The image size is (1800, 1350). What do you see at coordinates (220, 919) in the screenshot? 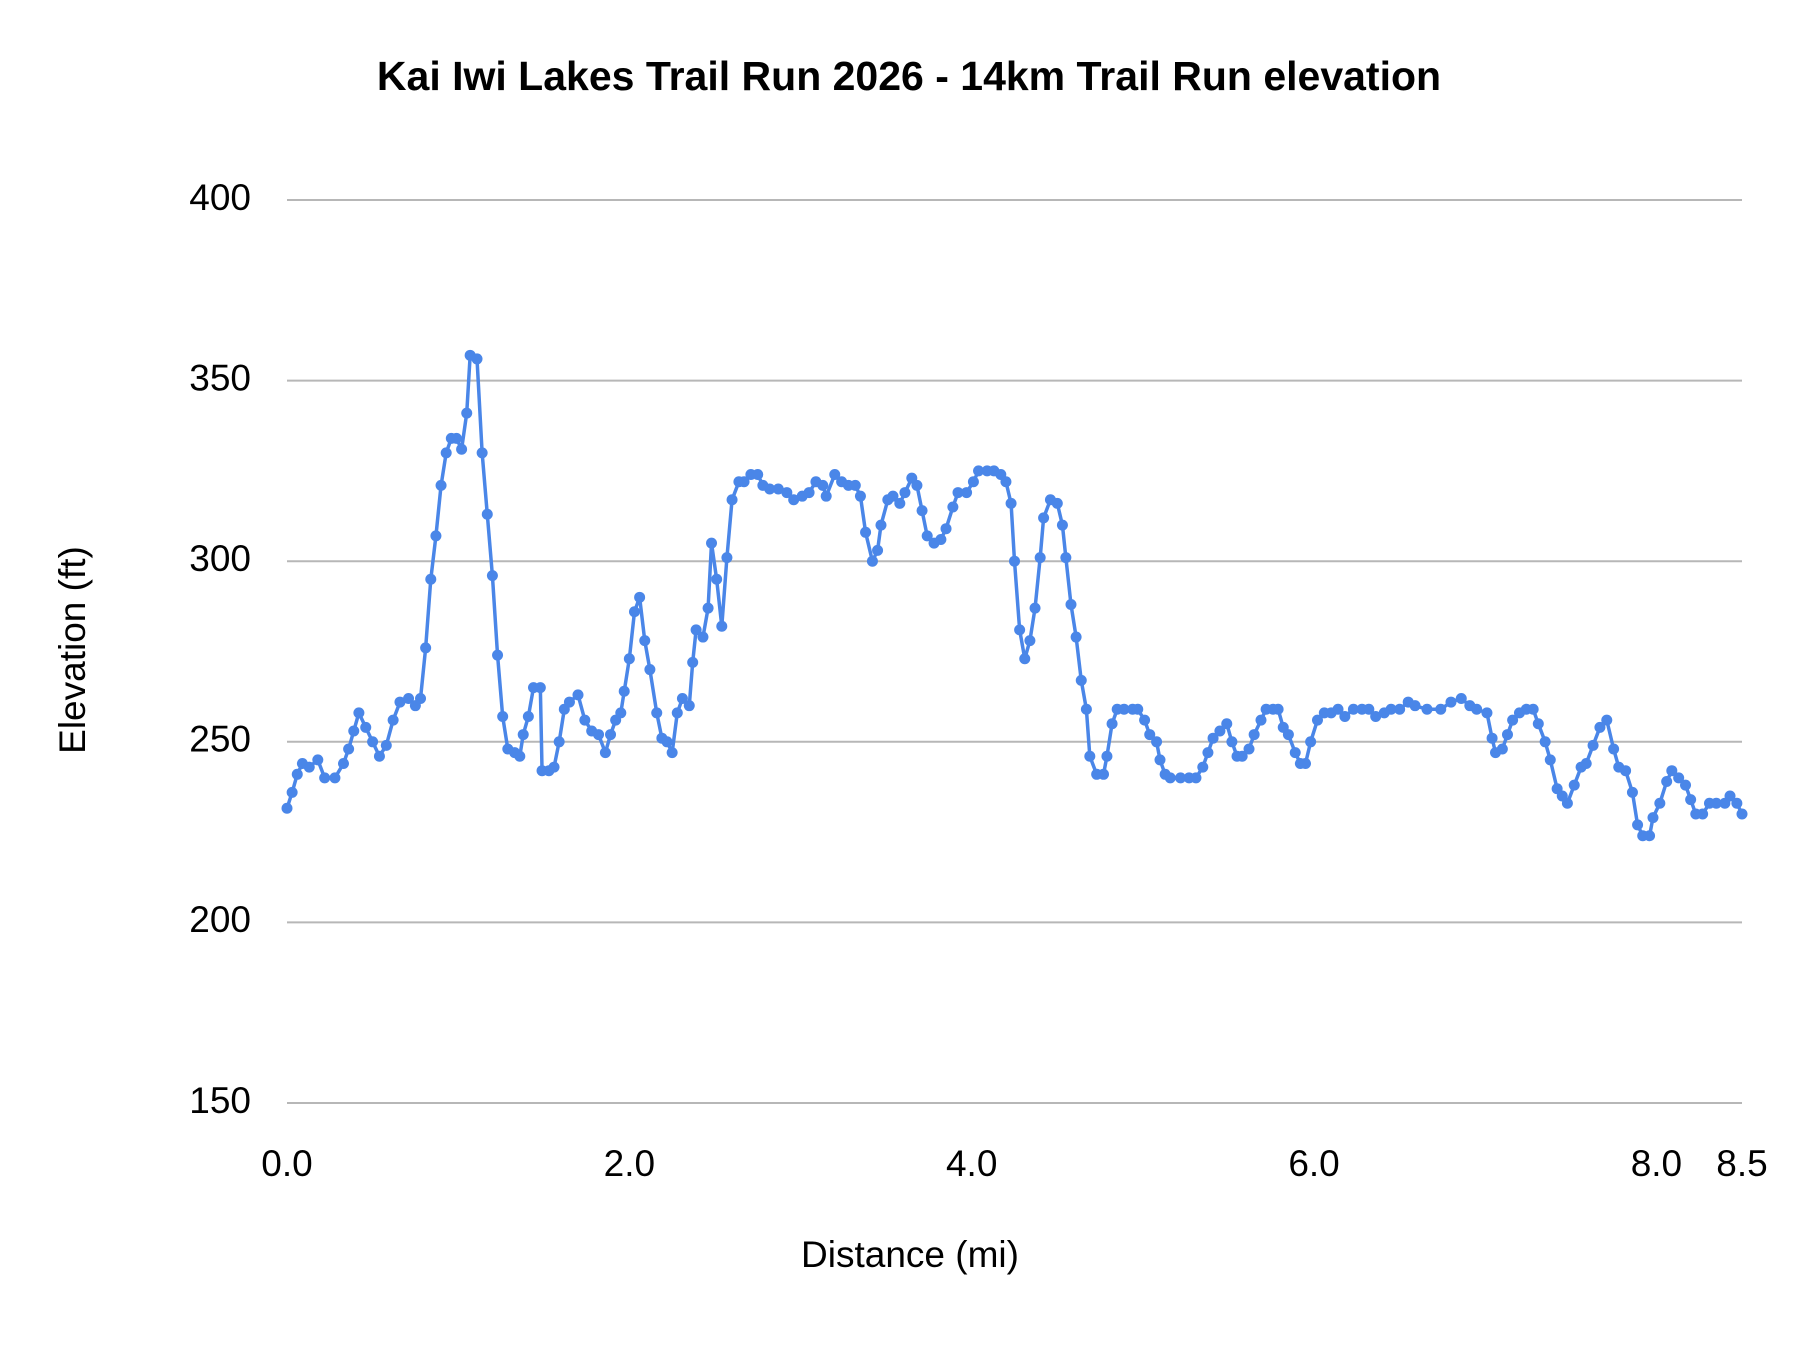
I see `y-tick-label: 200` at bounding box center [220, 919].